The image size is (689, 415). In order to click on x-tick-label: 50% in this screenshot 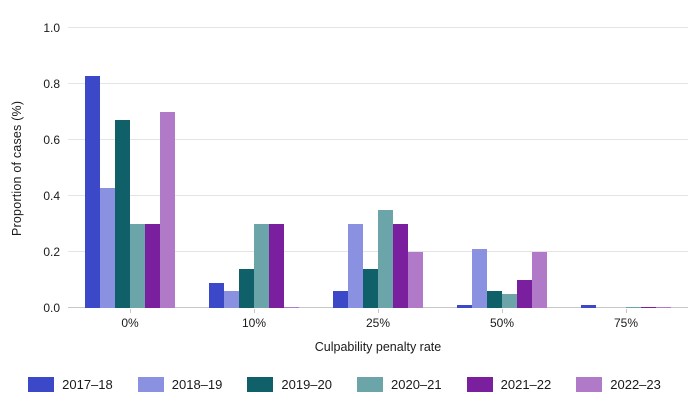, I will do `click(502, 323)`.